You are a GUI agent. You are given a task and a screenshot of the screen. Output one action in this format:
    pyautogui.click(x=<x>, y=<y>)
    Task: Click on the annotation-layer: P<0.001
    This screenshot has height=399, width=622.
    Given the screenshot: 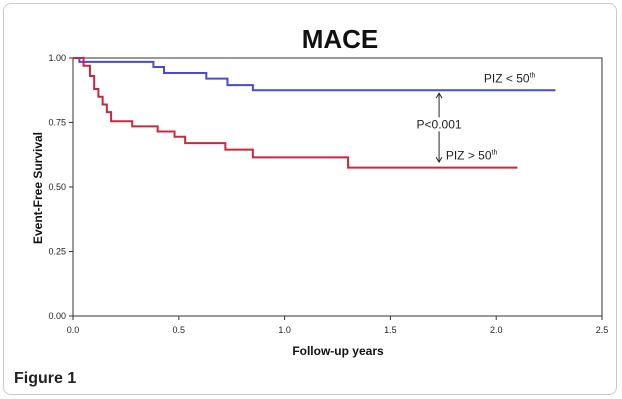 What is the action you would take?
    pyautogui.click(x=439, y=128)
    